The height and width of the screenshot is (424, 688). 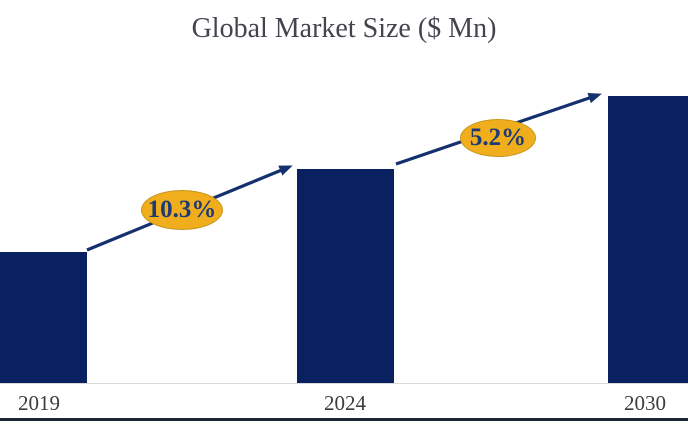 I want to click on x-tick-2030: 2030, so click(x=645, y=403).